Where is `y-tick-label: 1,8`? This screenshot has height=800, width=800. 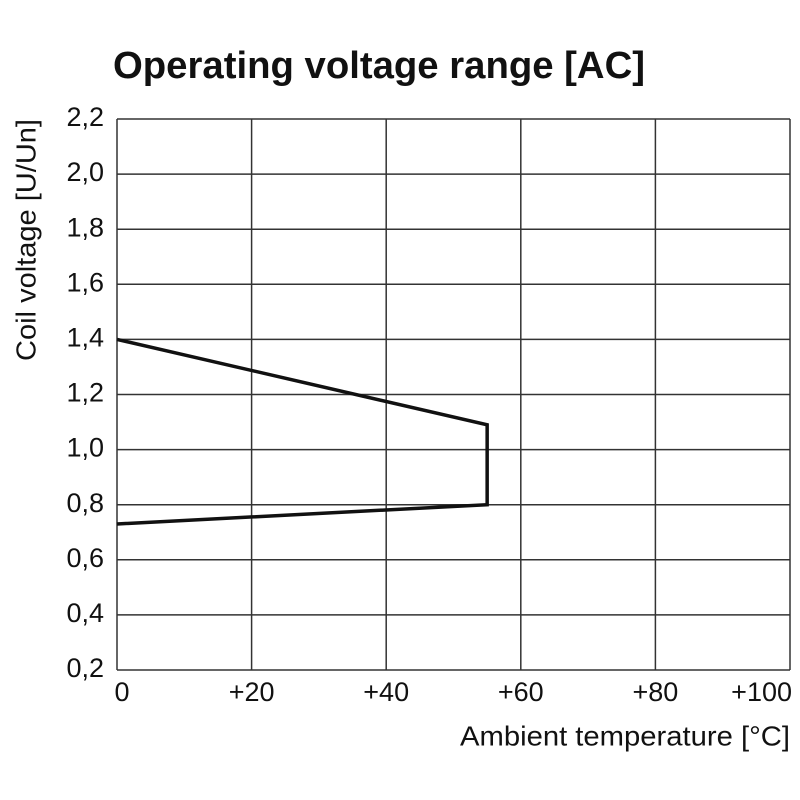 y-tick-label: 1,8 is located at coordinates (85, 227).